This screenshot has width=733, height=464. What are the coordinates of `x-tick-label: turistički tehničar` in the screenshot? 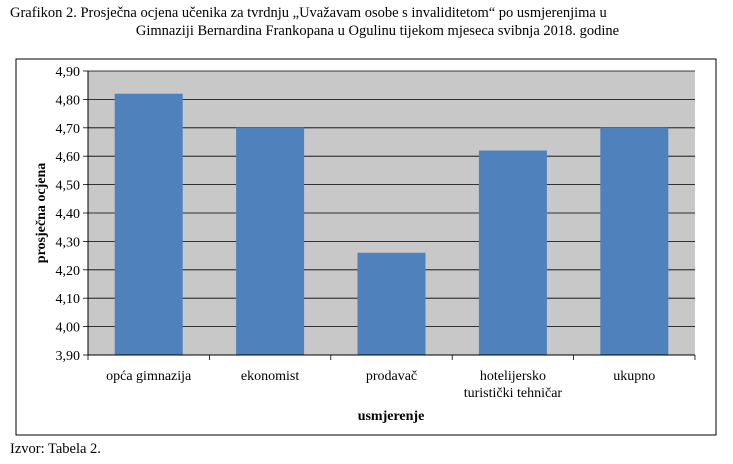 It's located at (513, 393).